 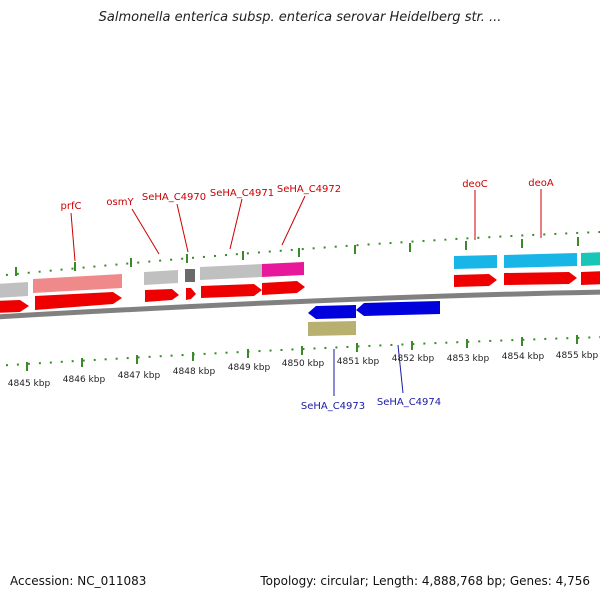 I want to click on kbp-label: 4852 kbp, so click(x=413, y=359).